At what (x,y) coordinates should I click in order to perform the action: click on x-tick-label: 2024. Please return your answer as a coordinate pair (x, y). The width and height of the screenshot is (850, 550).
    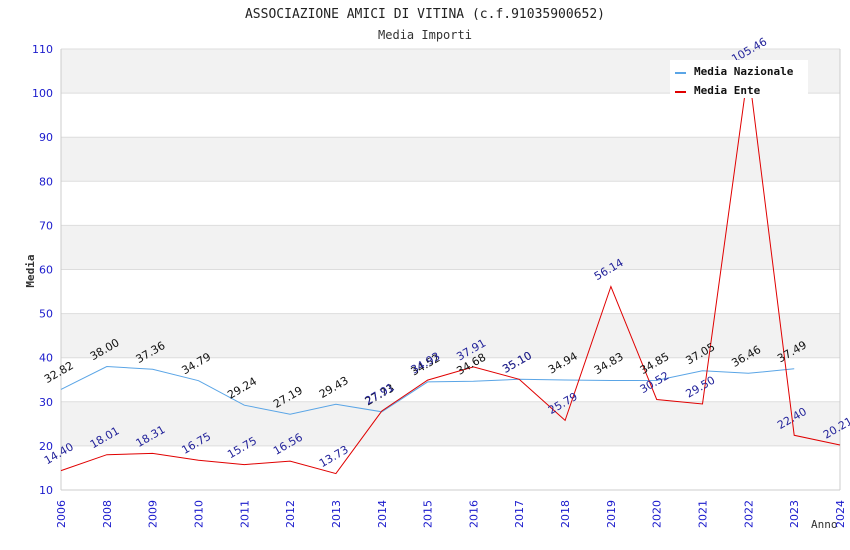
    Looking at the image, I should click on (840, 514).